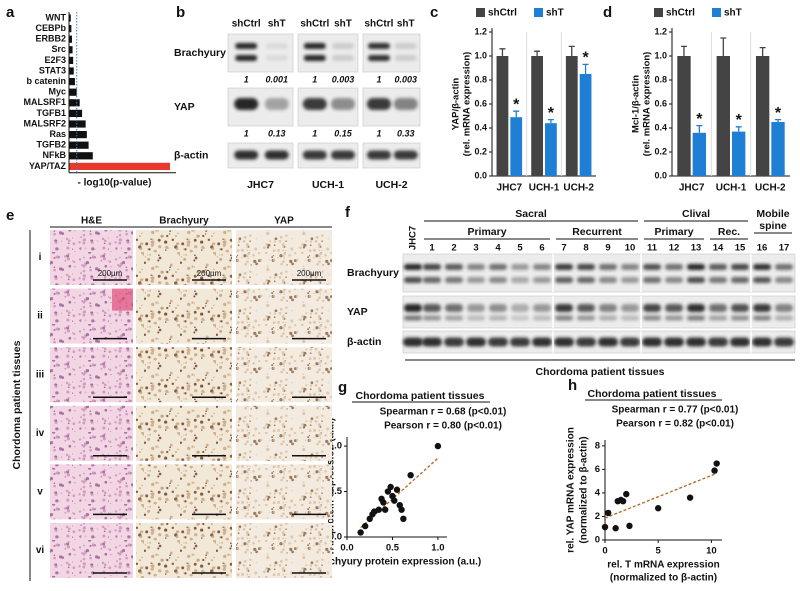 This screenshot has width=800, height=591. Describe the element at coordinates (597, 516) in the screenshot. I see `y-tick-label: 2` at that location.